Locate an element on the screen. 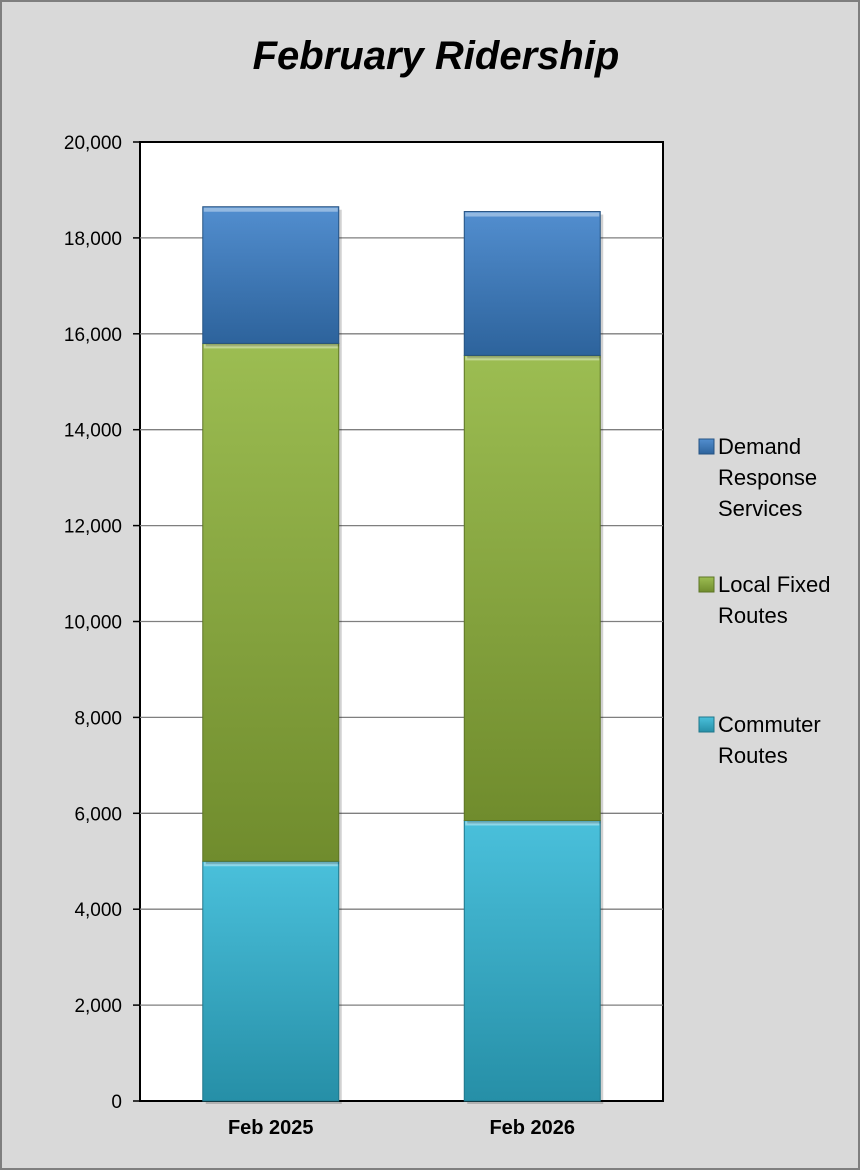  y-tick-label: 2,000 is located at coordinates (98, 1006).